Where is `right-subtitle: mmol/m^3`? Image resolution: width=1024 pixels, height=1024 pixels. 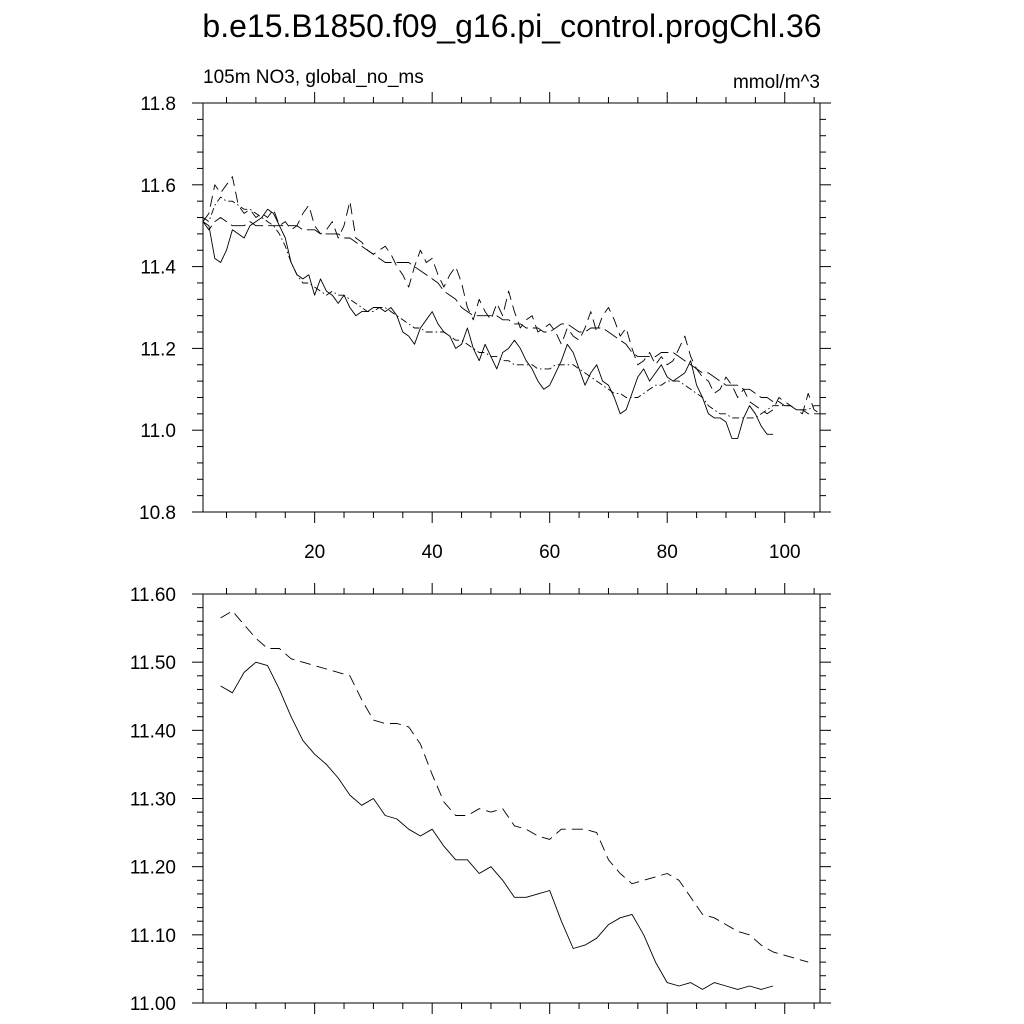 right-subtitle: mmol/m^3 is located at coordinates (776, 82).